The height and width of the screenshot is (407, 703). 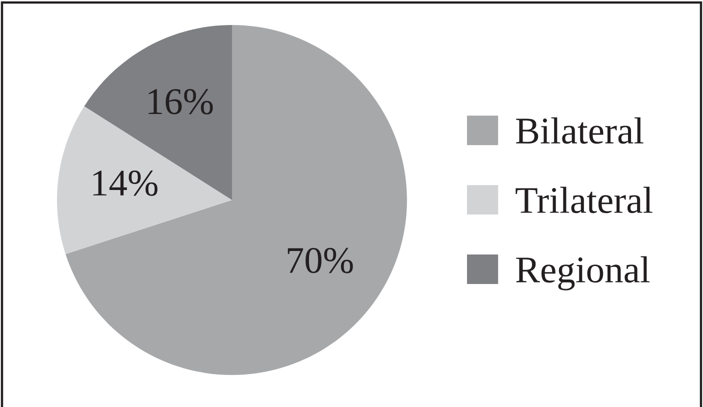 I want to click on data-label: 16%, so click(x=180, y=101).